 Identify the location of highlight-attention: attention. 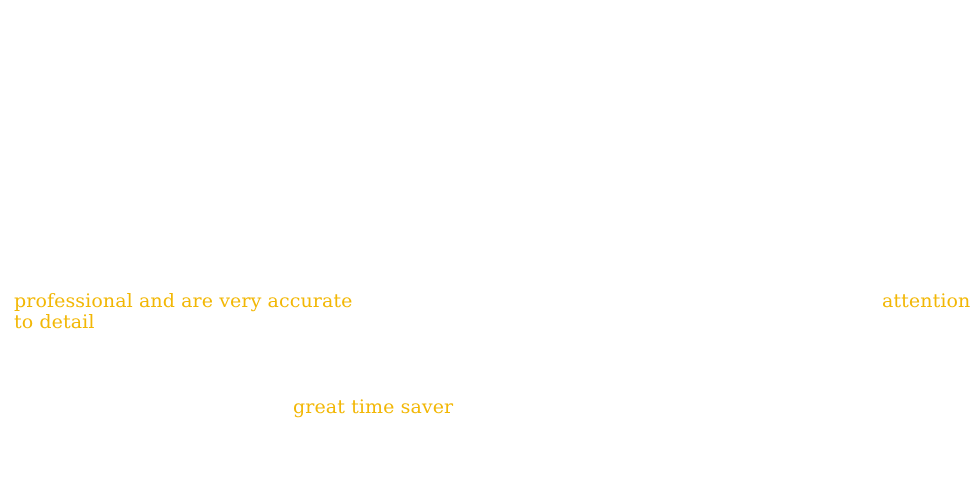
(926, 301).